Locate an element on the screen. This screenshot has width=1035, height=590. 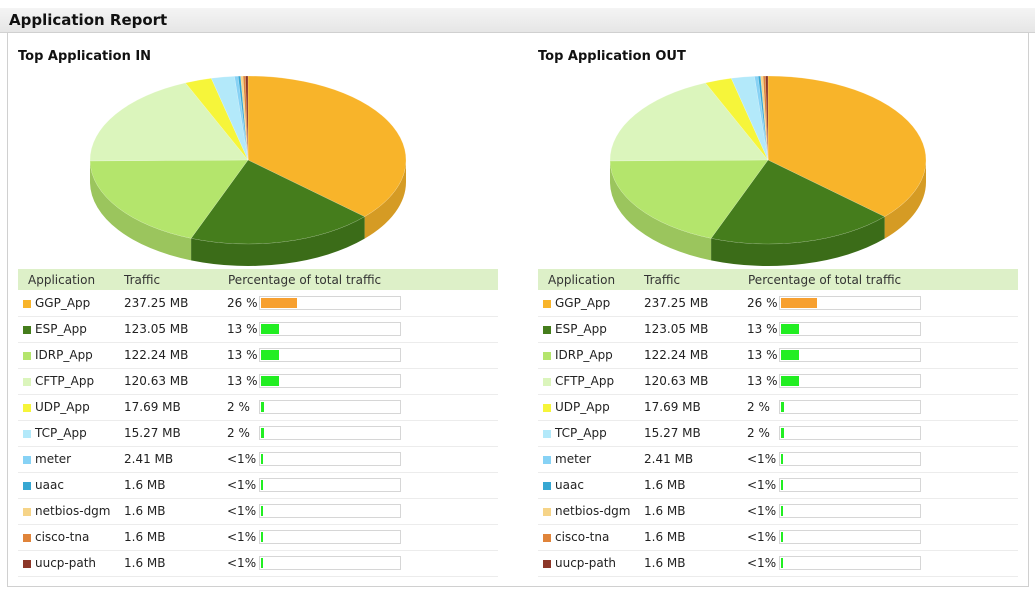
traffic-value: 15.27 MB is located at coordinates (152, 433).